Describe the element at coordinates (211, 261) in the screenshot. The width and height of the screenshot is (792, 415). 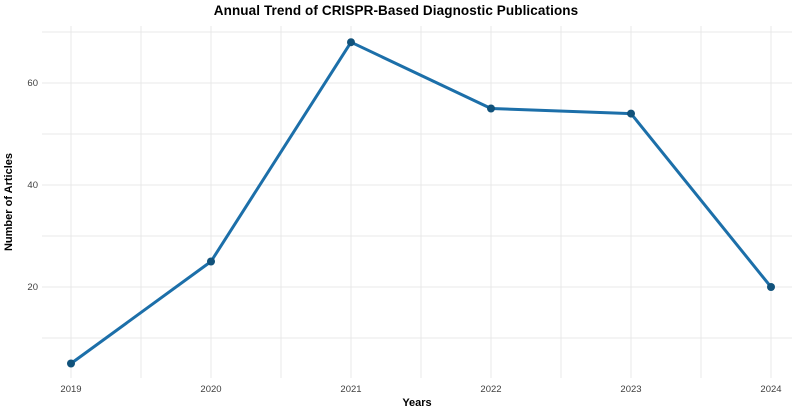
I see `data-point-2020` at that location.